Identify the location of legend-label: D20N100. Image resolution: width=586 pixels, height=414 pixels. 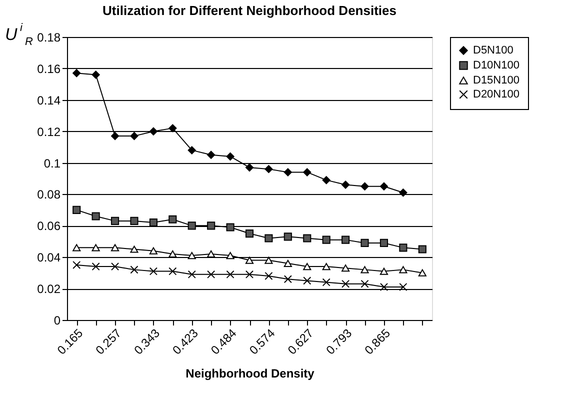
(496, 94).